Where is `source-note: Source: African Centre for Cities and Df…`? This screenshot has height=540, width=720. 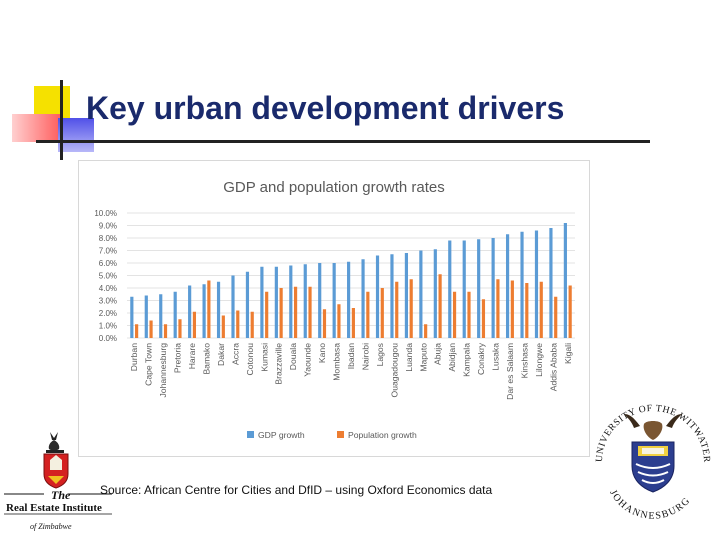 source-note: Source: African Centre for Cities and Df… is located at coordinates (296, 490).